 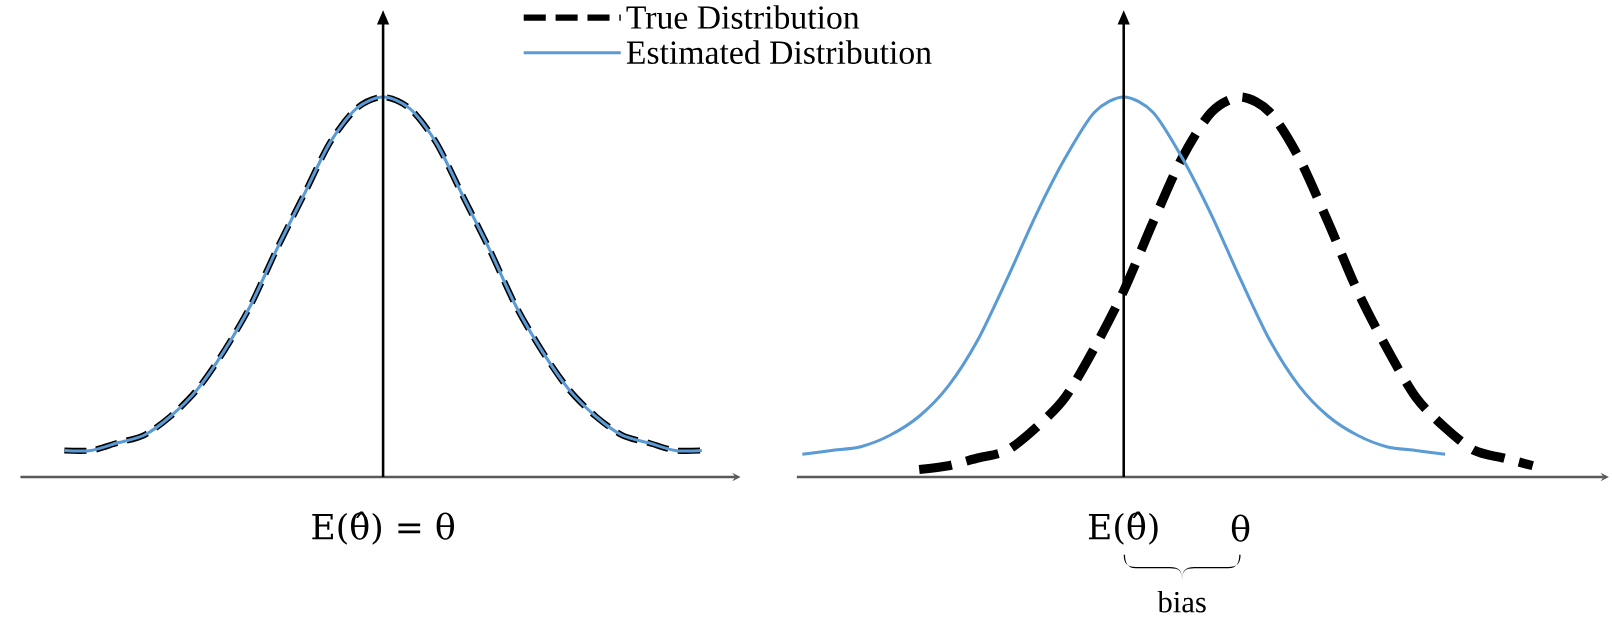 I want to click on text: E(θ̂), so click(x=1123, y=528).